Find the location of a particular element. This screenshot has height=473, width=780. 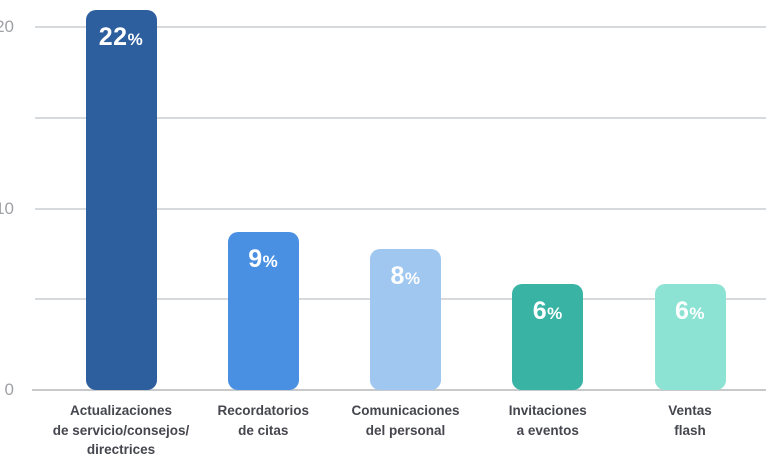

category-label: Recordatorios de citas is located at coordinates (263, 420).